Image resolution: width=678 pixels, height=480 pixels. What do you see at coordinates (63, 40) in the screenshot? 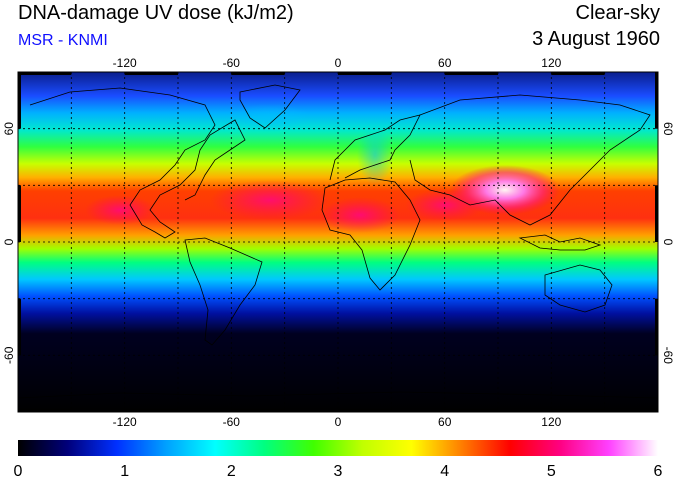
I see `data-source-label: MSR - KNMI` at bounding box center [63, 40].